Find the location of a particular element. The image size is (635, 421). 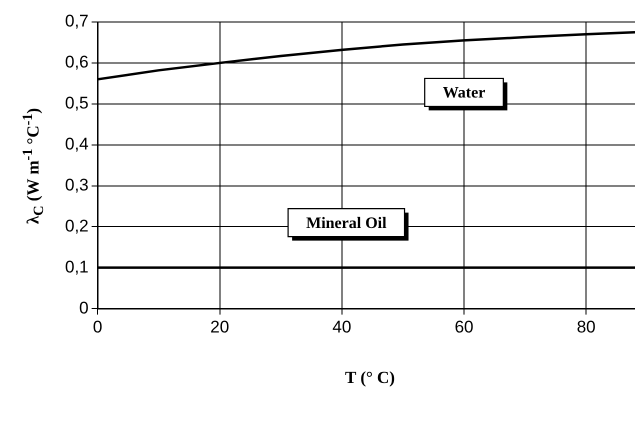

x-tick-label: 20 is located at coordinates (220, 326).